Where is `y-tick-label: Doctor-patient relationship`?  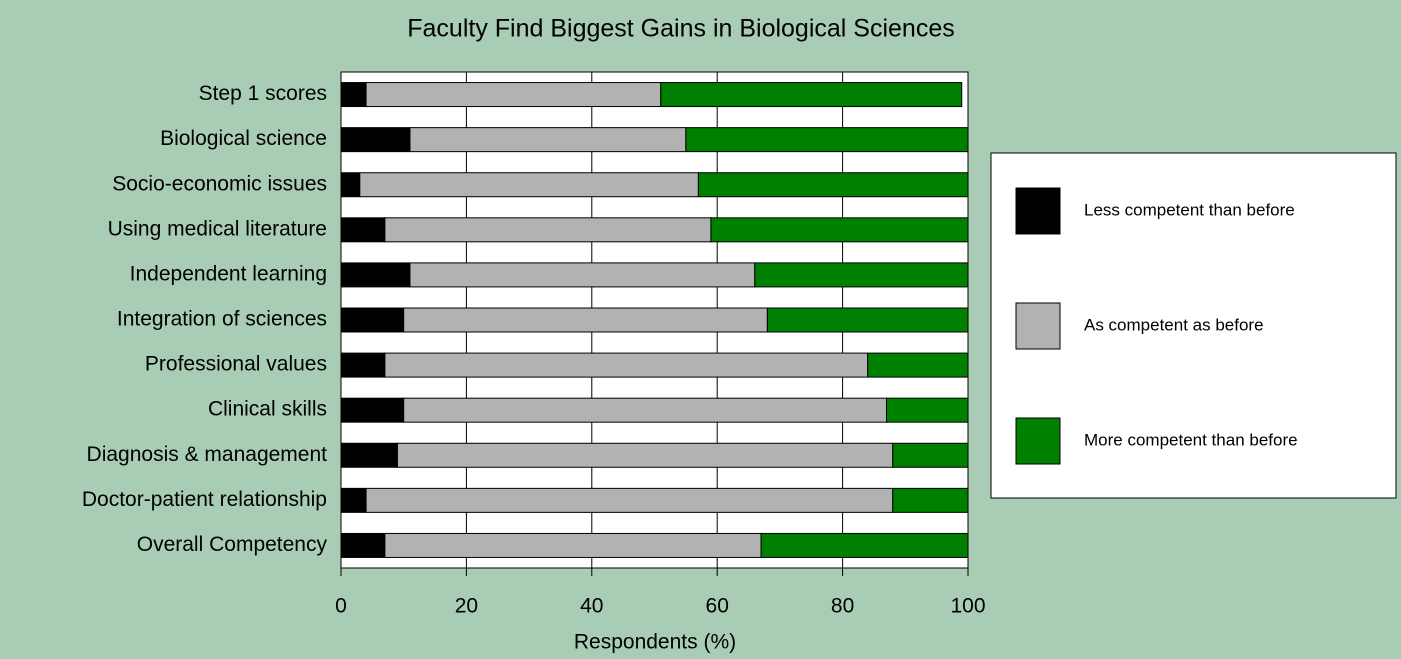
y-tick-label: Doctor-patient relationship is located at coordinates (204, 499).